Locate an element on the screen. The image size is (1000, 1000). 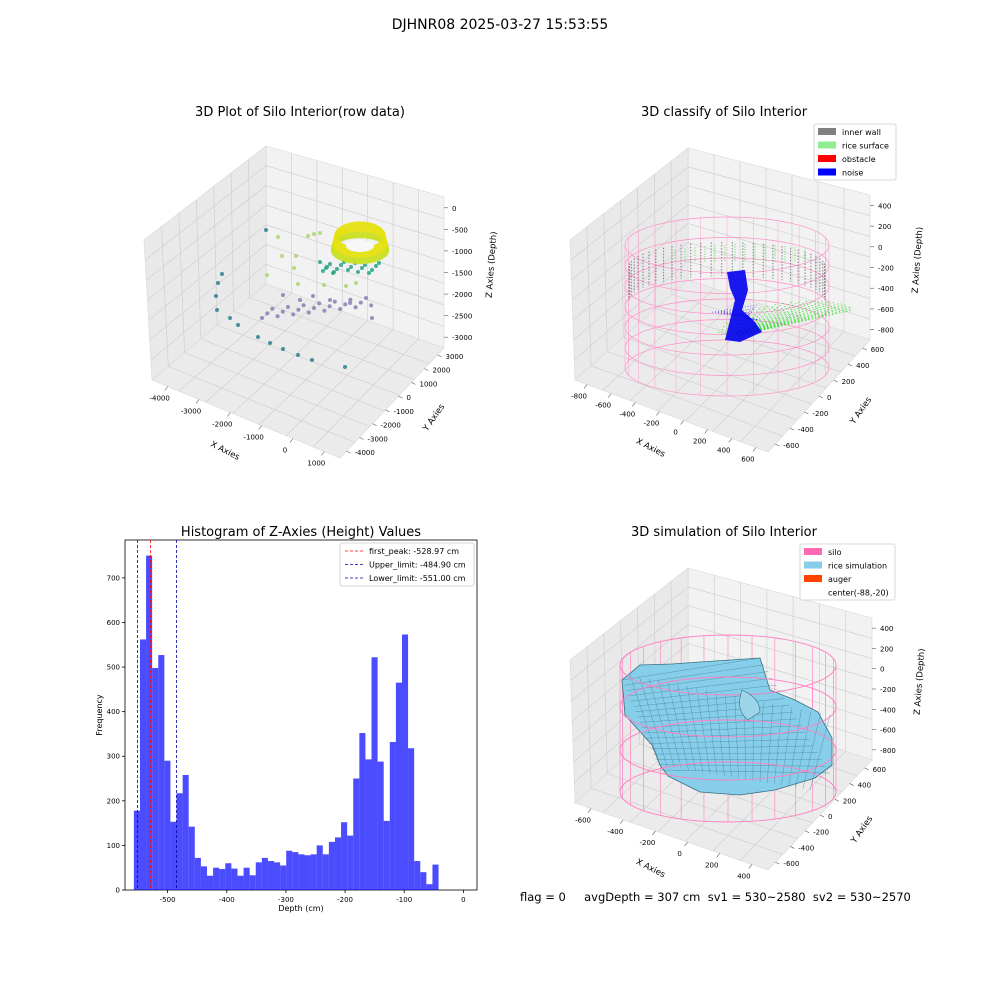
raw-x-tick-label: -2000 is located at coordinates (222, 425).